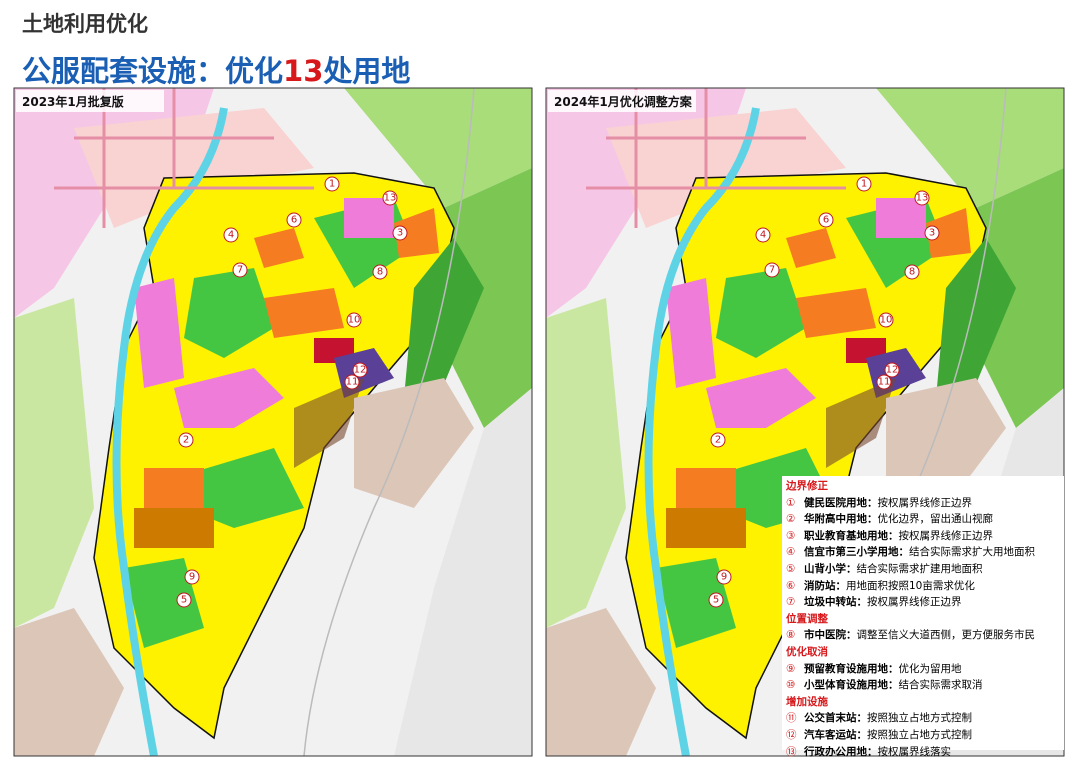  Describe the element at coordinates (367, 71) in the screenshot. I see `title-part: 处用地` at that location.